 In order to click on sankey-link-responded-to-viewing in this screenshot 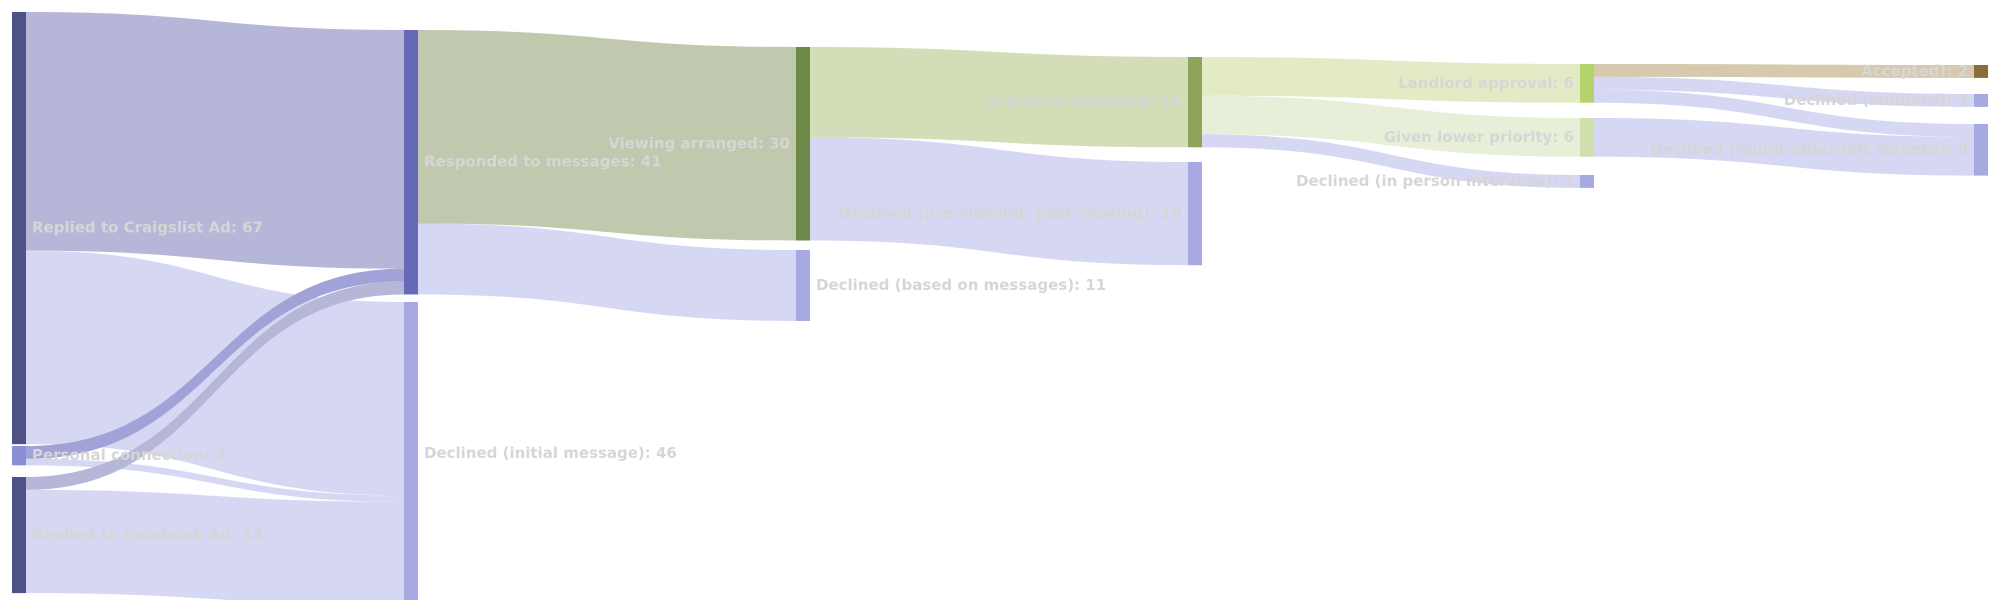, I will do `click(607, 135)`.